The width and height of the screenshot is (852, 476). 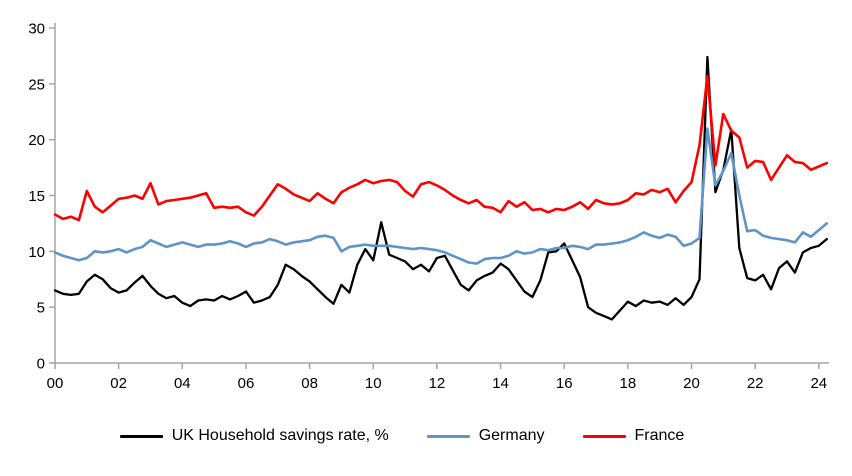 I want to click on x-tick-label: 12, so click(x=437, y=383).